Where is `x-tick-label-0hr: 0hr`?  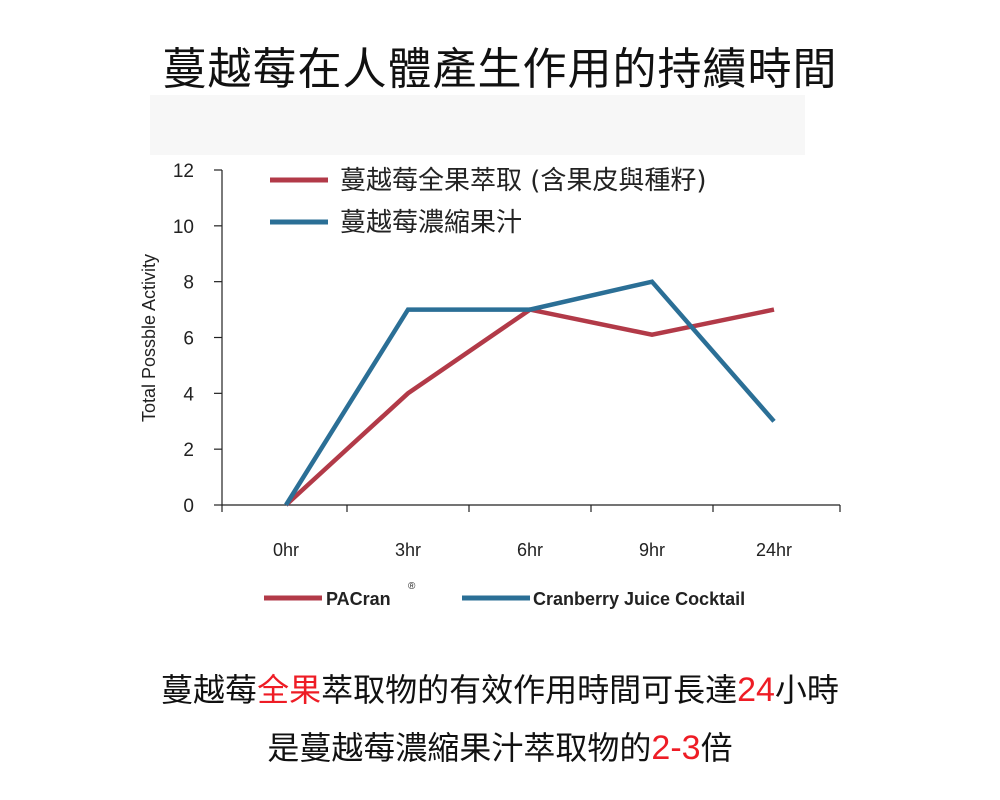 x-tick-label-0hr: 0hr is located at coordinates (286, 550).